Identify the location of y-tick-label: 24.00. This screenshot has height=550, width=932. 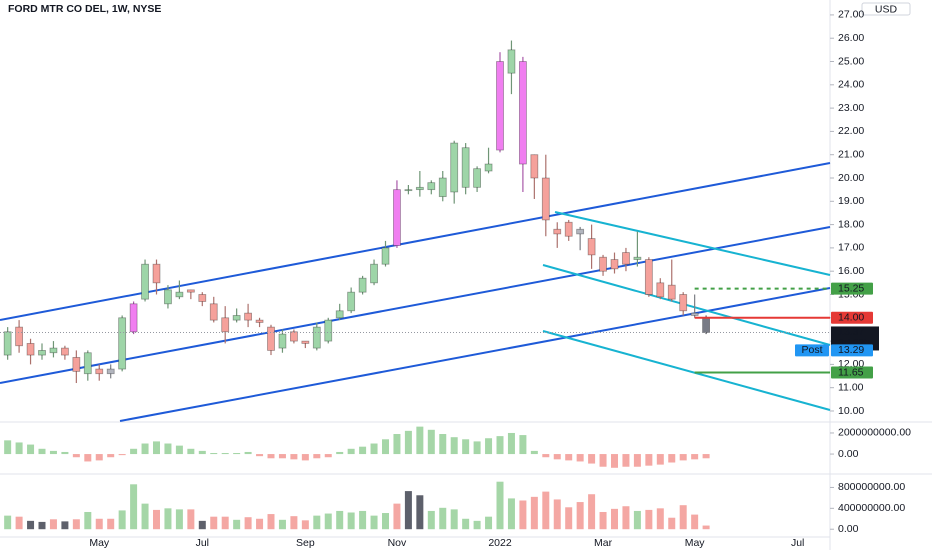
(851, 85).